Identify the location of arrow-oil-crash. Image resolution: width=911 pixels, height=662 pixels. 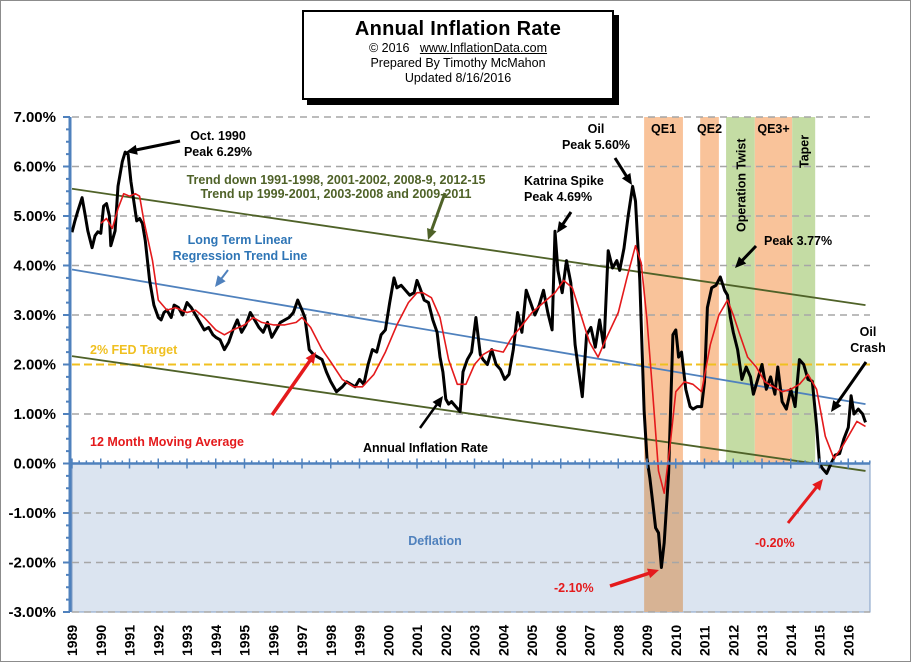
(851, 383).